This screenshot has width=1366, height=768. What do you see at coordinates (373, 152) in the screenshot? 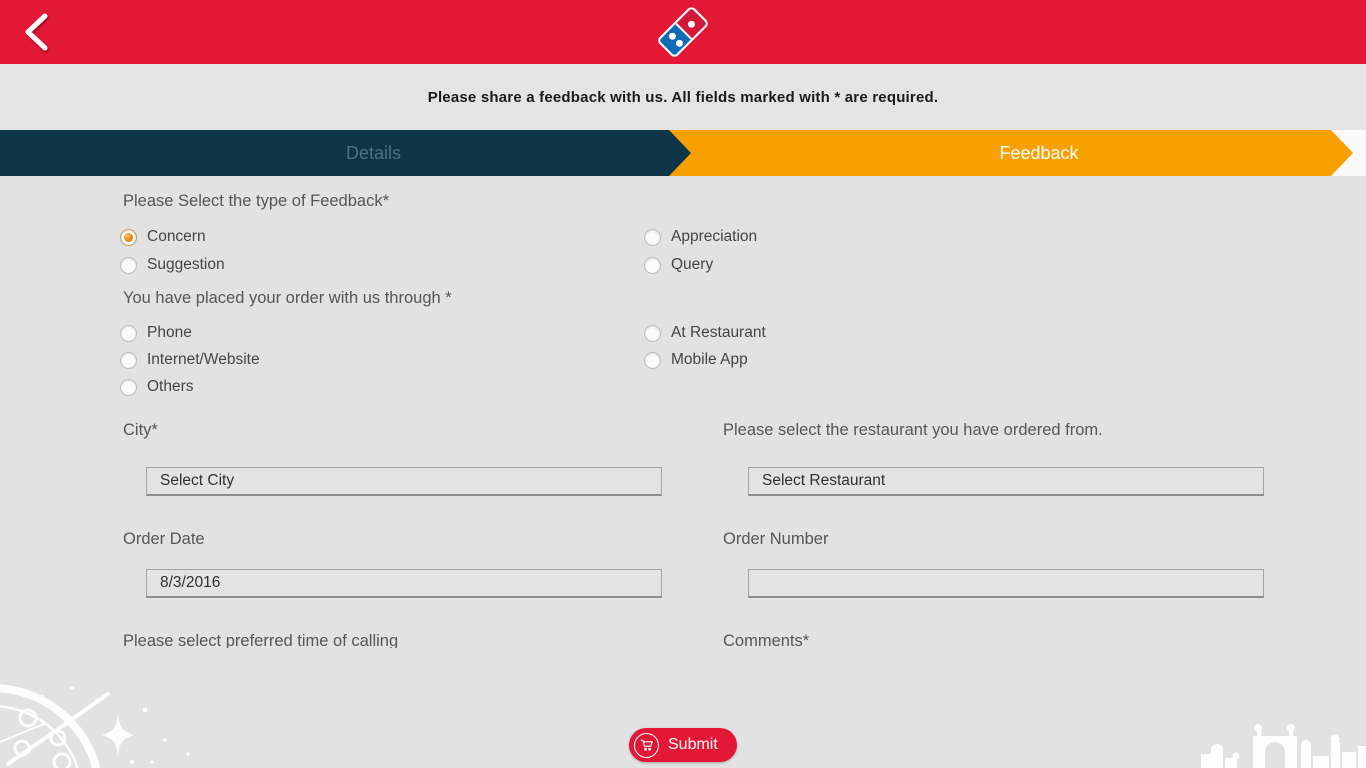
I see `tab-details-label: Details` at bounding box center [373, 152].